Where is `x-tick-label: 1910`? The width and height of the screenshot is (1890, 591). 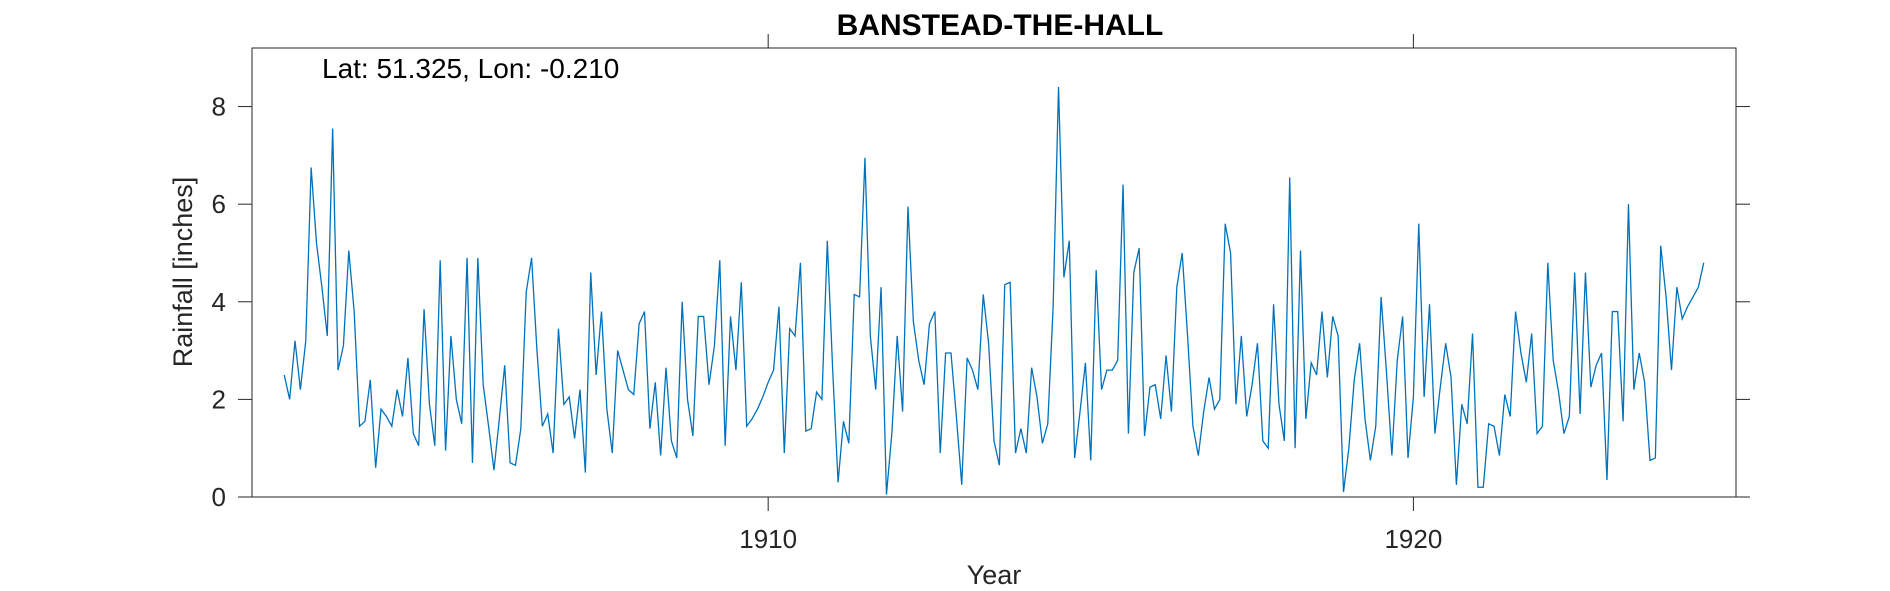 x-tick-label: 1910 is located at coordinates (768, 539).